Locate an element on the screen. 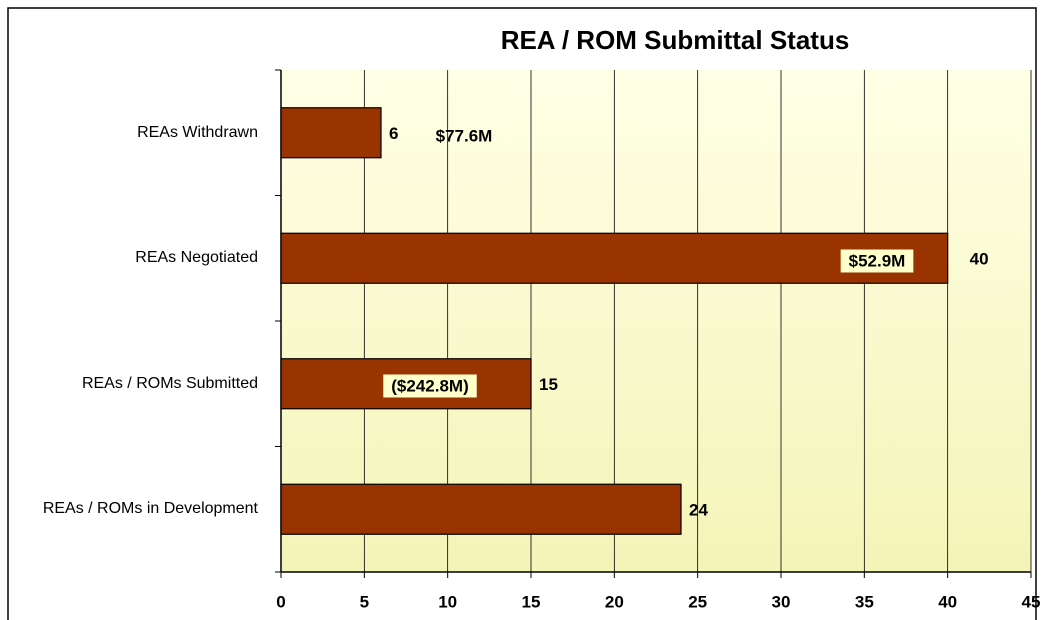  data-label: 15 is located at coordinates (548, 384).